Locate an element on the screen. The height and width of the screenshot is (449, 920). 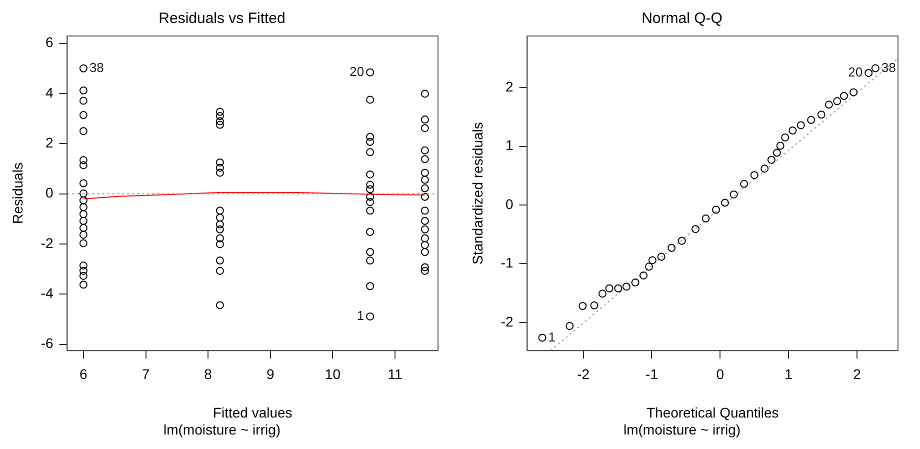
x-tick-label: 8 is located at coordinates (208, 374).